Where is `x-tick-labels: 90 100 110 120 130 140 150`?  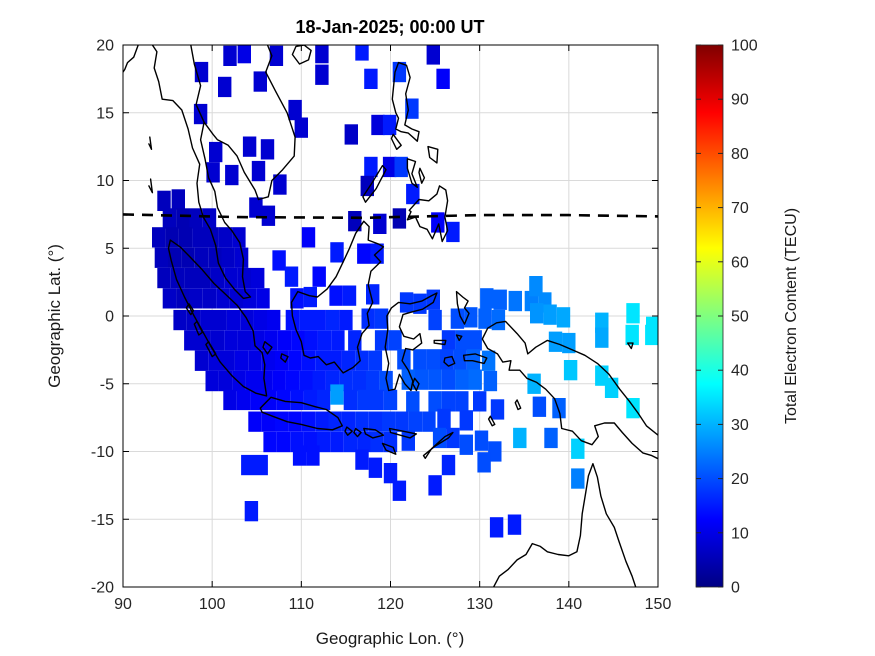
x-tick-labels: 90 100 110 120 130 140 150 is located at coordinates (392, 604).